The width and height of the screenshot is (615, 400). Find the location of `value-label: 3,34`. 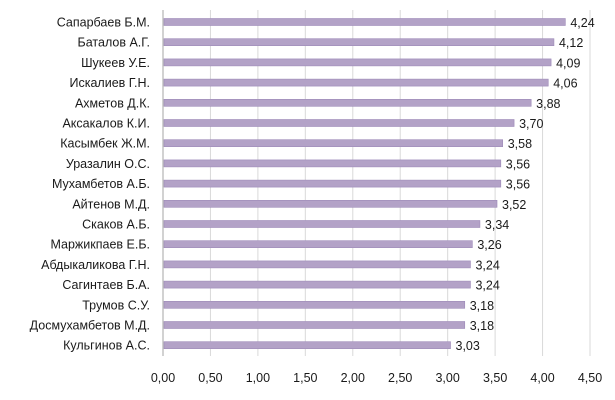

value-label: 3,34 is located at coordinates (497, 225).